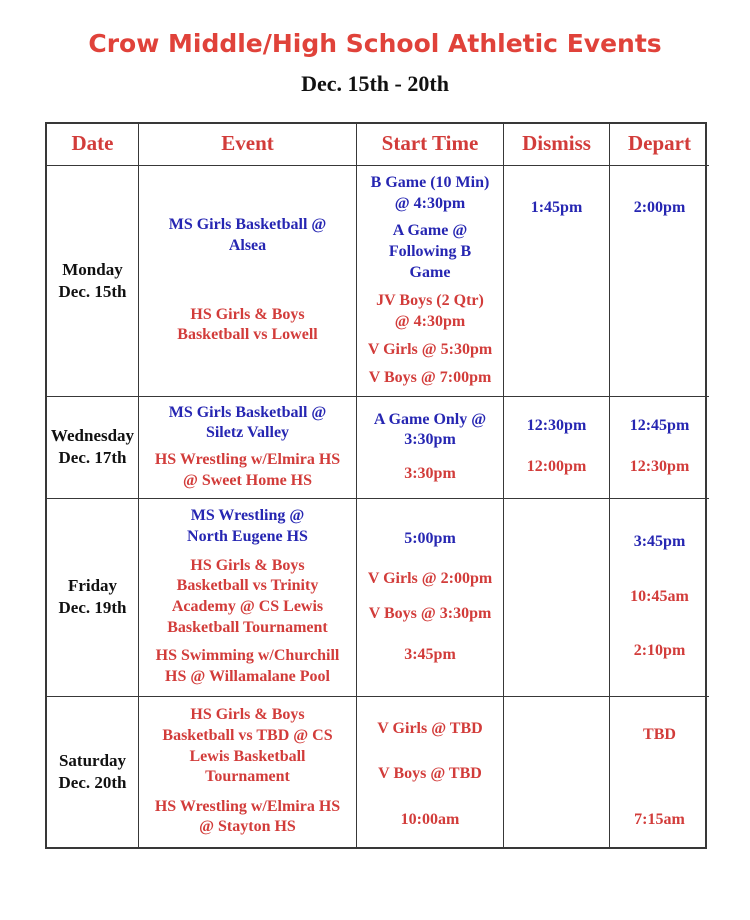 The height and width of the screenshot is (920, 750). I want to click on start-time-item: 3:30pm, so click(430, 473).